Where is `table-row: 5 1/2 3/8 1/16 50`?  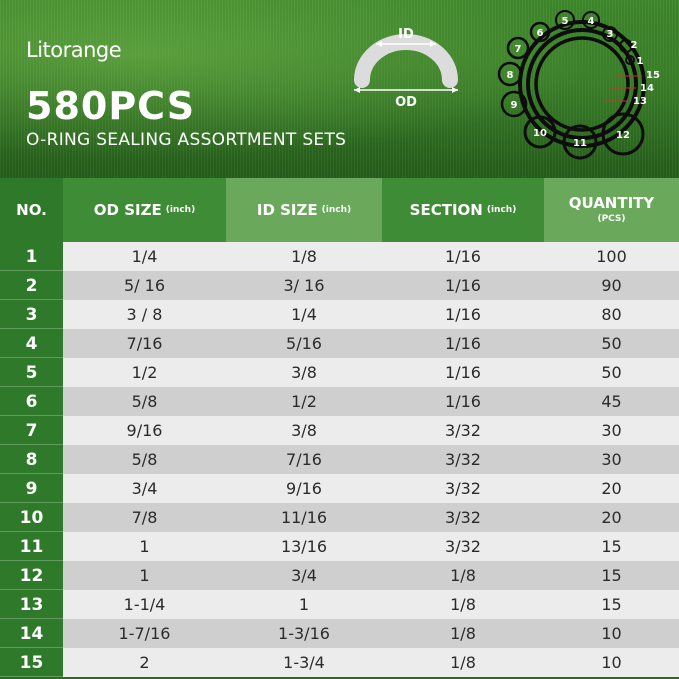
table-row: 5 1/2 3/8 1/16 50 is located at coordinates (339, 372).